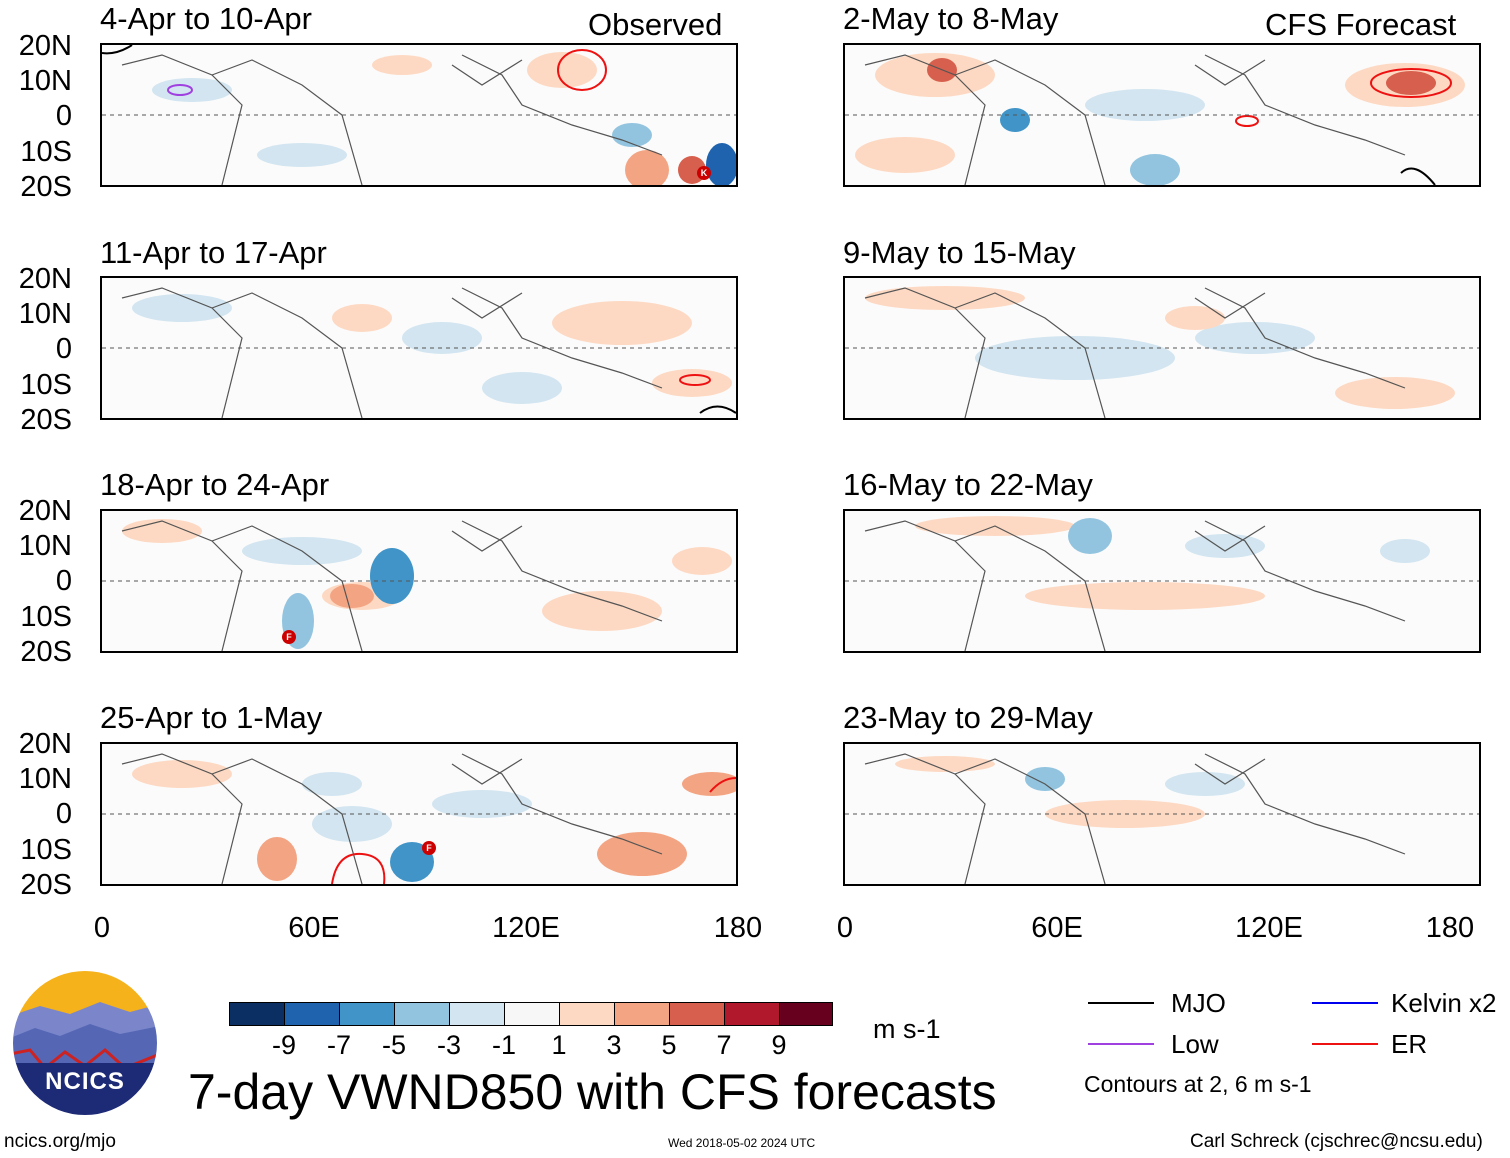 Image resolution: width=1510 pixels, height=1158 pixels. I want to click on colorbar-tick: 3, so click(614, 1045).